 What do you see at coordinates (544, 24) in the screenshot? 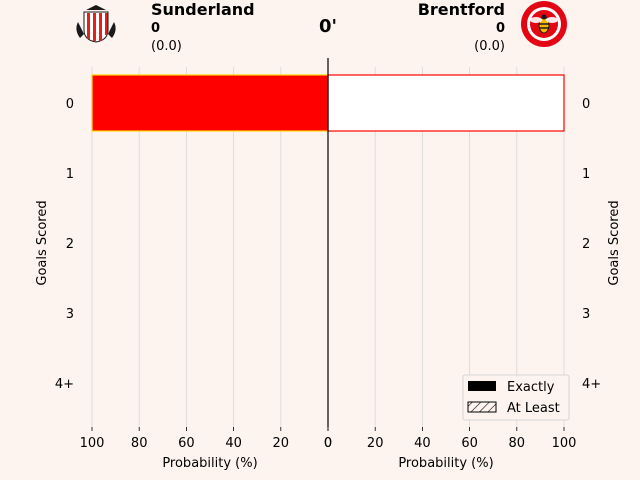
I see `brentford-bee-crest-icon` at bounding box center [544, 24].